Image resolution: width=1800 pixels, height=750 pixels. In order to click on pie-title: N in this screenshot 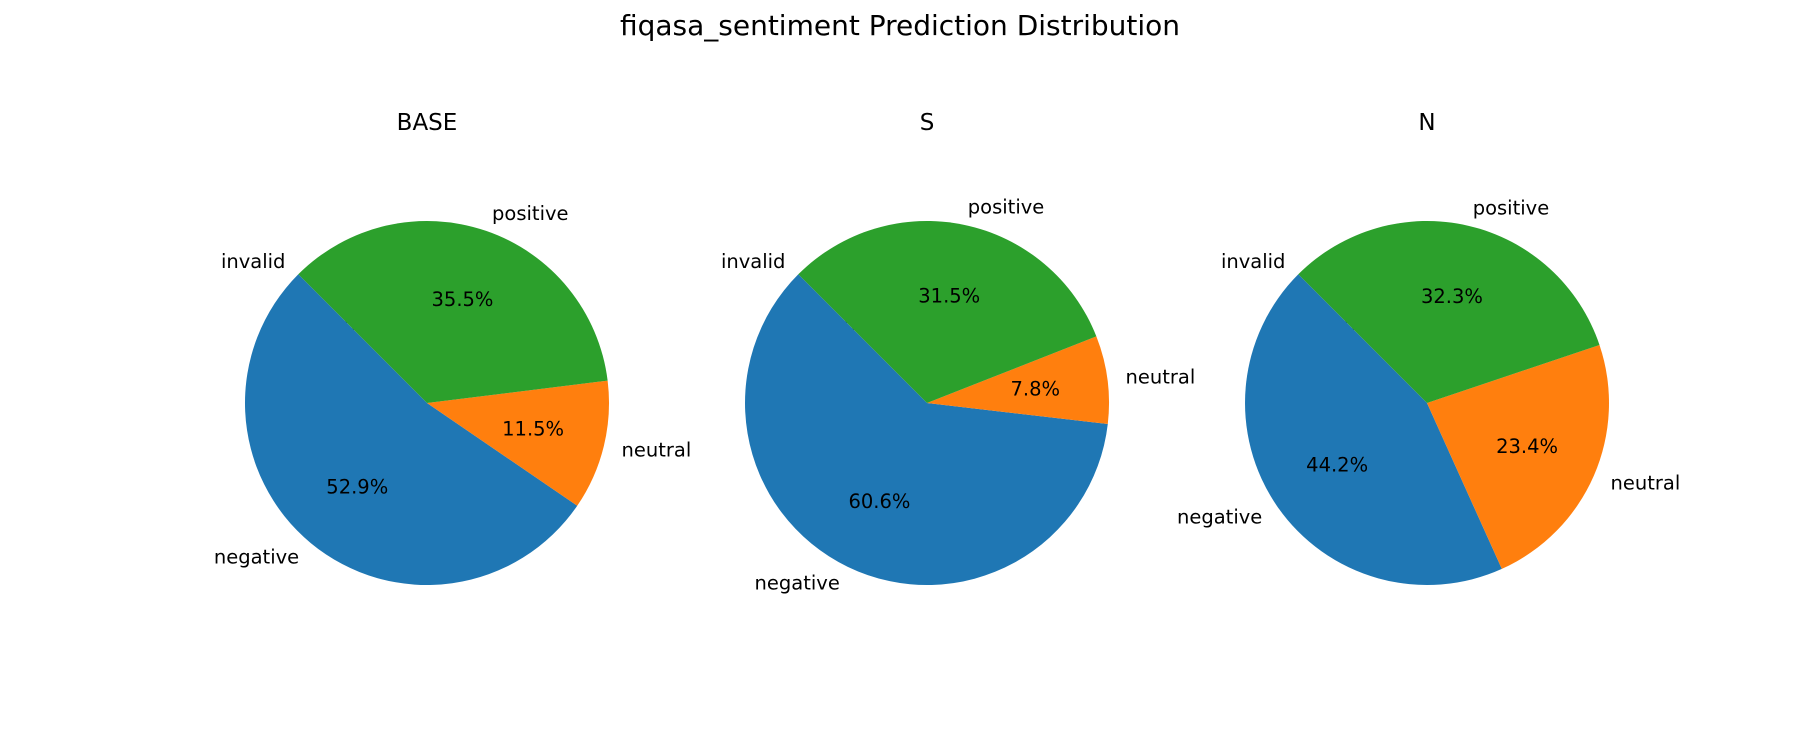, I will do `click(1426, 123)`.